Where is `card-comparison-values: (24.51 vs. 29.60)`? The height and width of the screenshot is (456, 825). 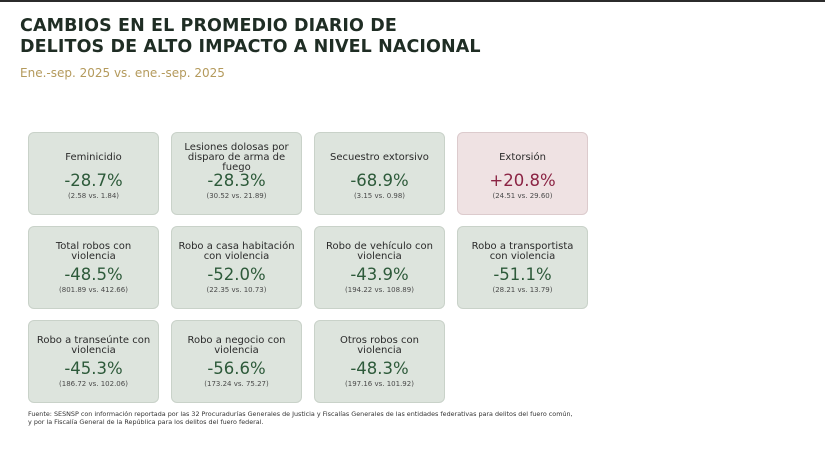 card-comparison-values: (24.51 vs. 29.60) is located at coordinates (522, 196).